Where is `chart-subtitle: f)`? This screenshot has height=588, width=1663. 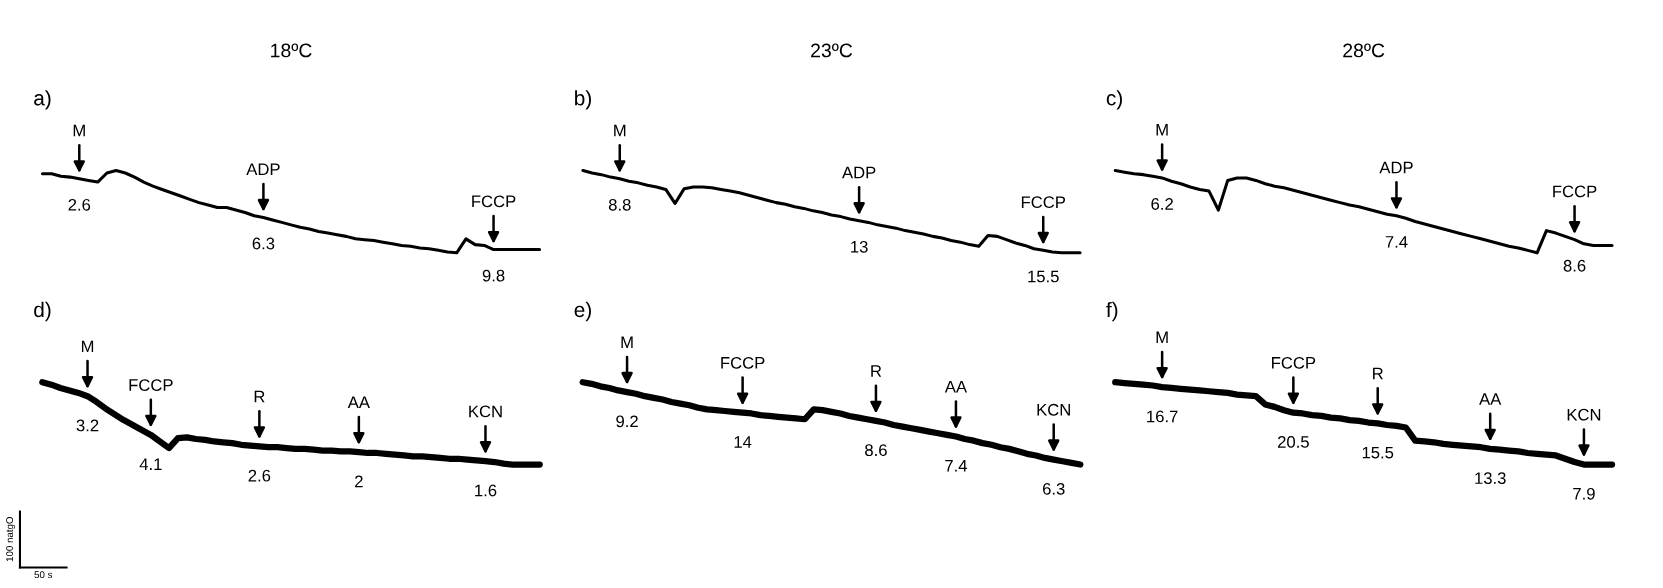 chart-subtitle: f) is located at coordinates (1112, 311).